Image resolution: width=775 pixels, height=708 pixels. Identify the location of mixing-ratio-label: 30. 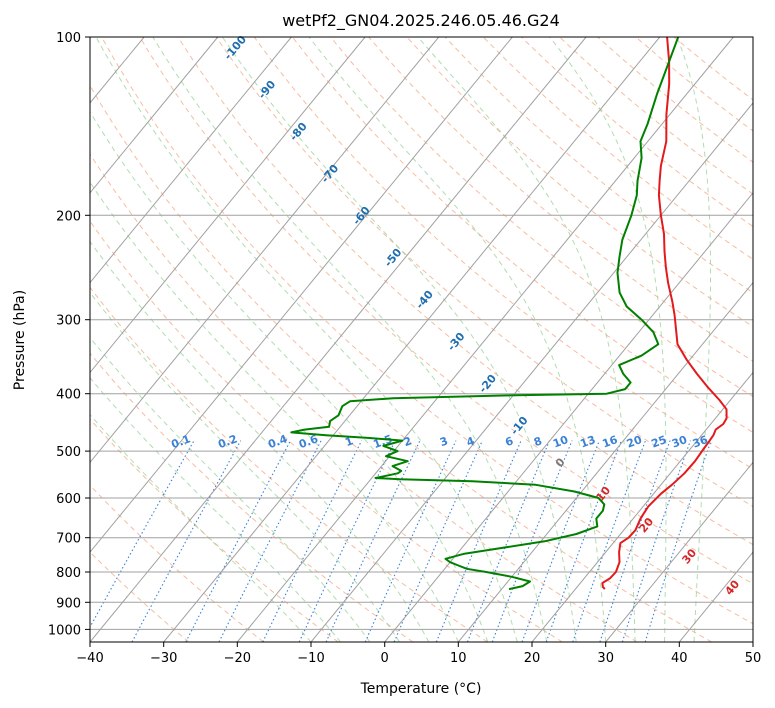
(679, 442).